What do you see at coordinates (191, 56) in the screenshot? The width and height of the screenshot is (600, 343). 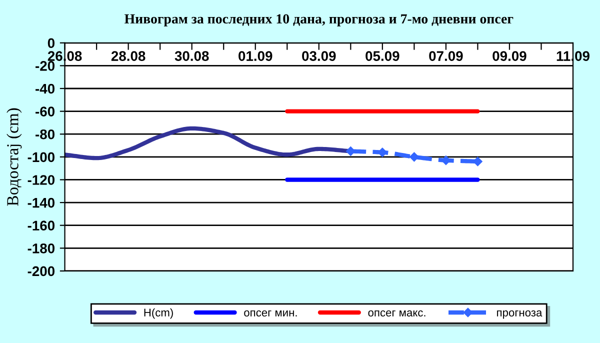 I see `x-tick-label: 30.08` at bounding box center [191, 56].